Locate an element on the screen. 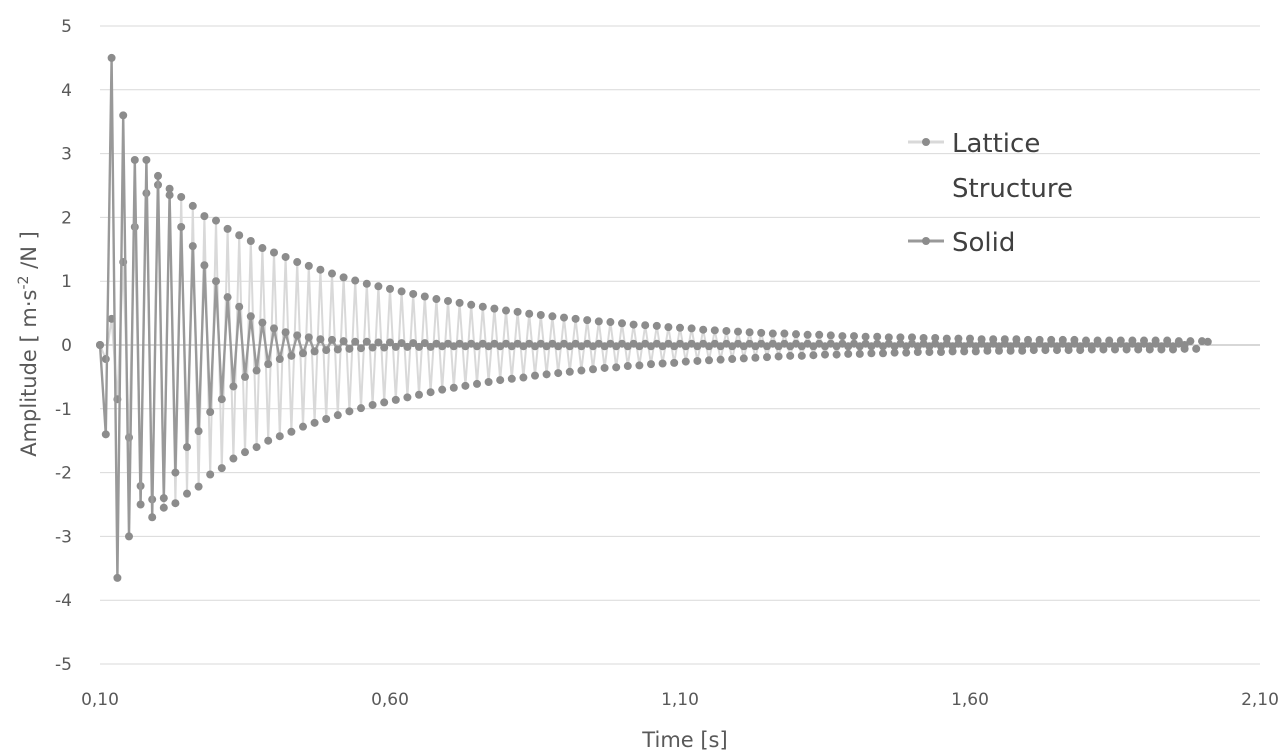  x-tick-label: 2,10 is located at coordinates (1260, 700).